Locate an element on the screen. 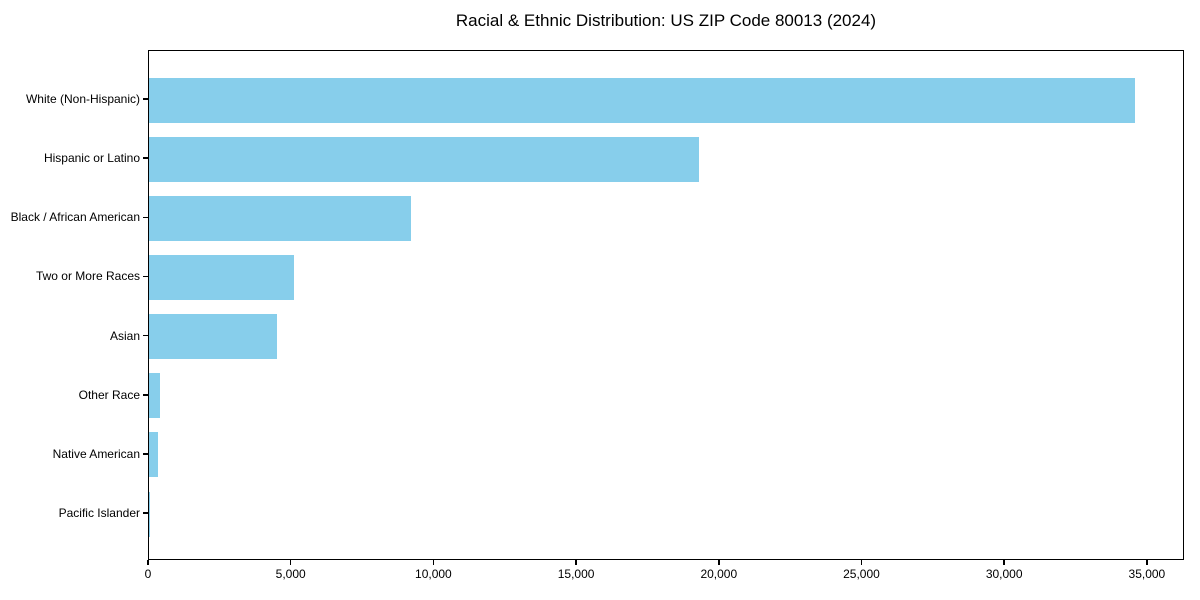  x-tick-label: 5,000 is located at coordinates (290, 574).